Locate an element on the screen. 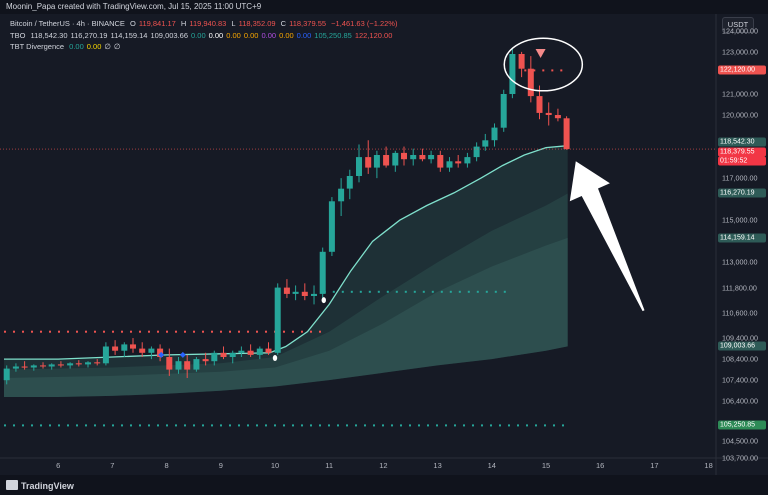 This screenshot has width=768, height=495. time-tick-label: 13 is located at coordinates (437, 465).